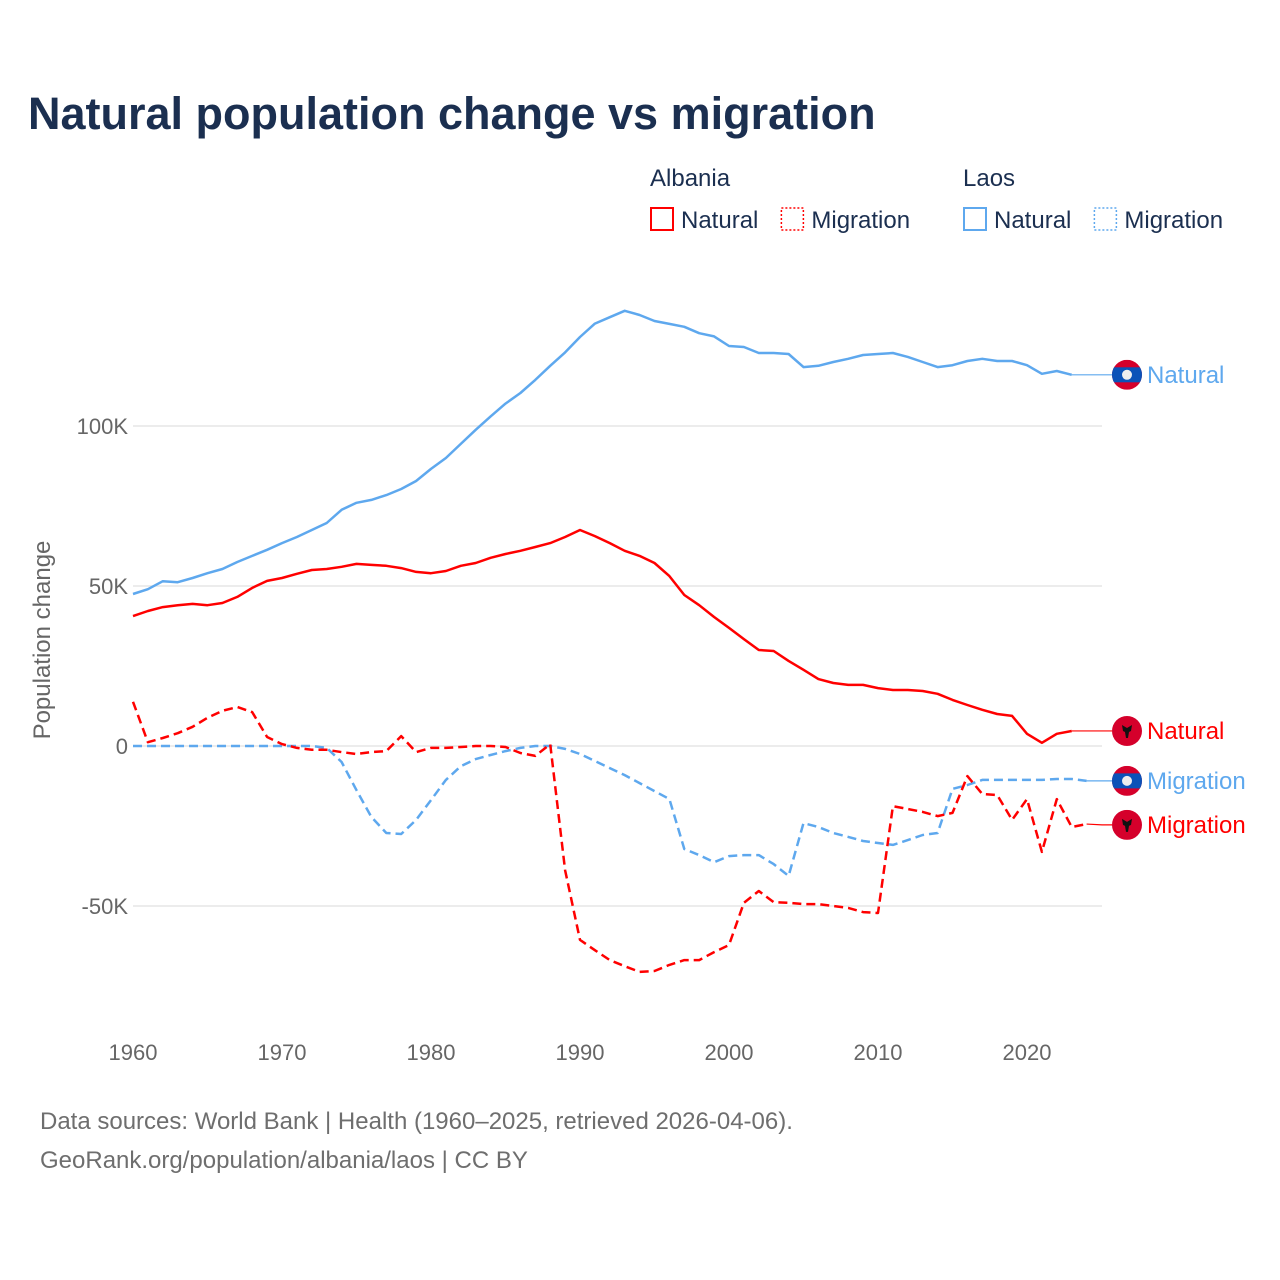 Image resolution: width=1280 pixels, height=1280 pixels. I want to click on x-tick-label: 1990, so click(580, 1052).